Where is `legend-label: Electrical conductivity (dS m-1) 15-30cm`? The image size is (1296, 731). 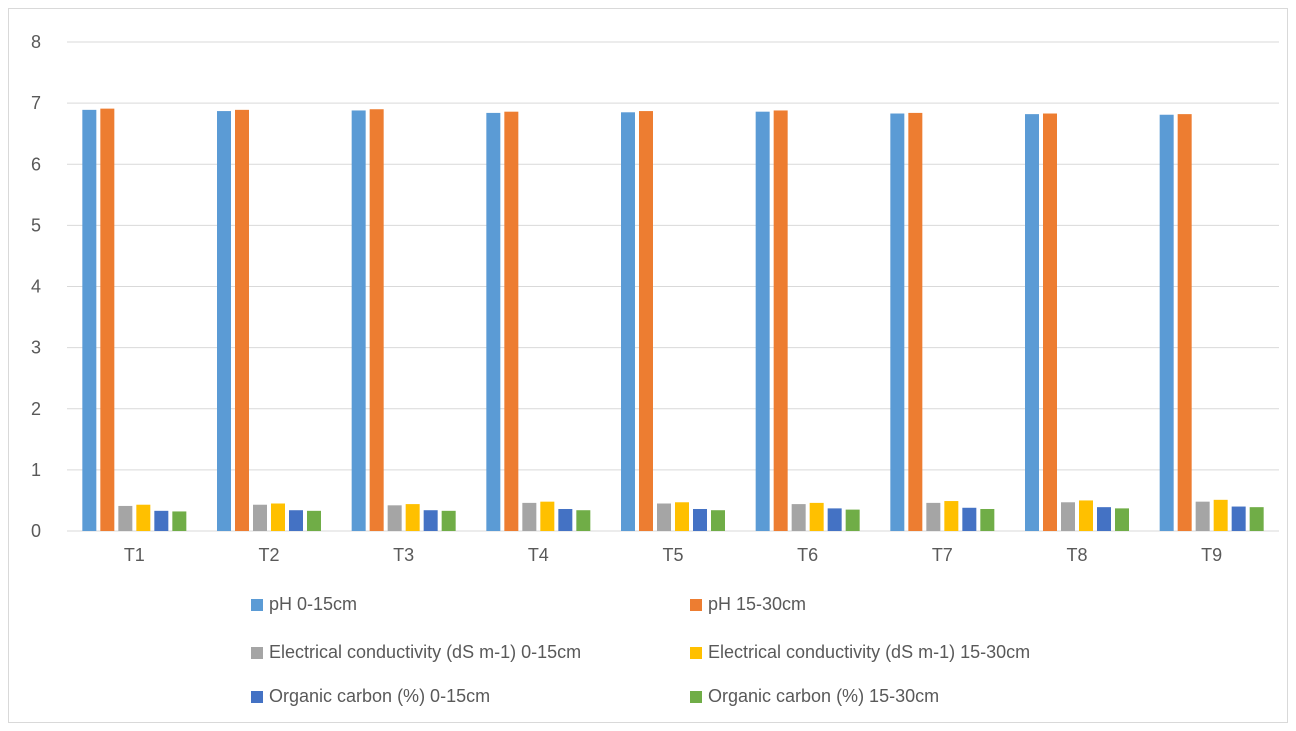 legend-label: Electrical conductivity (dS m-1) 15-30cm is located at coordinates (869, 652).